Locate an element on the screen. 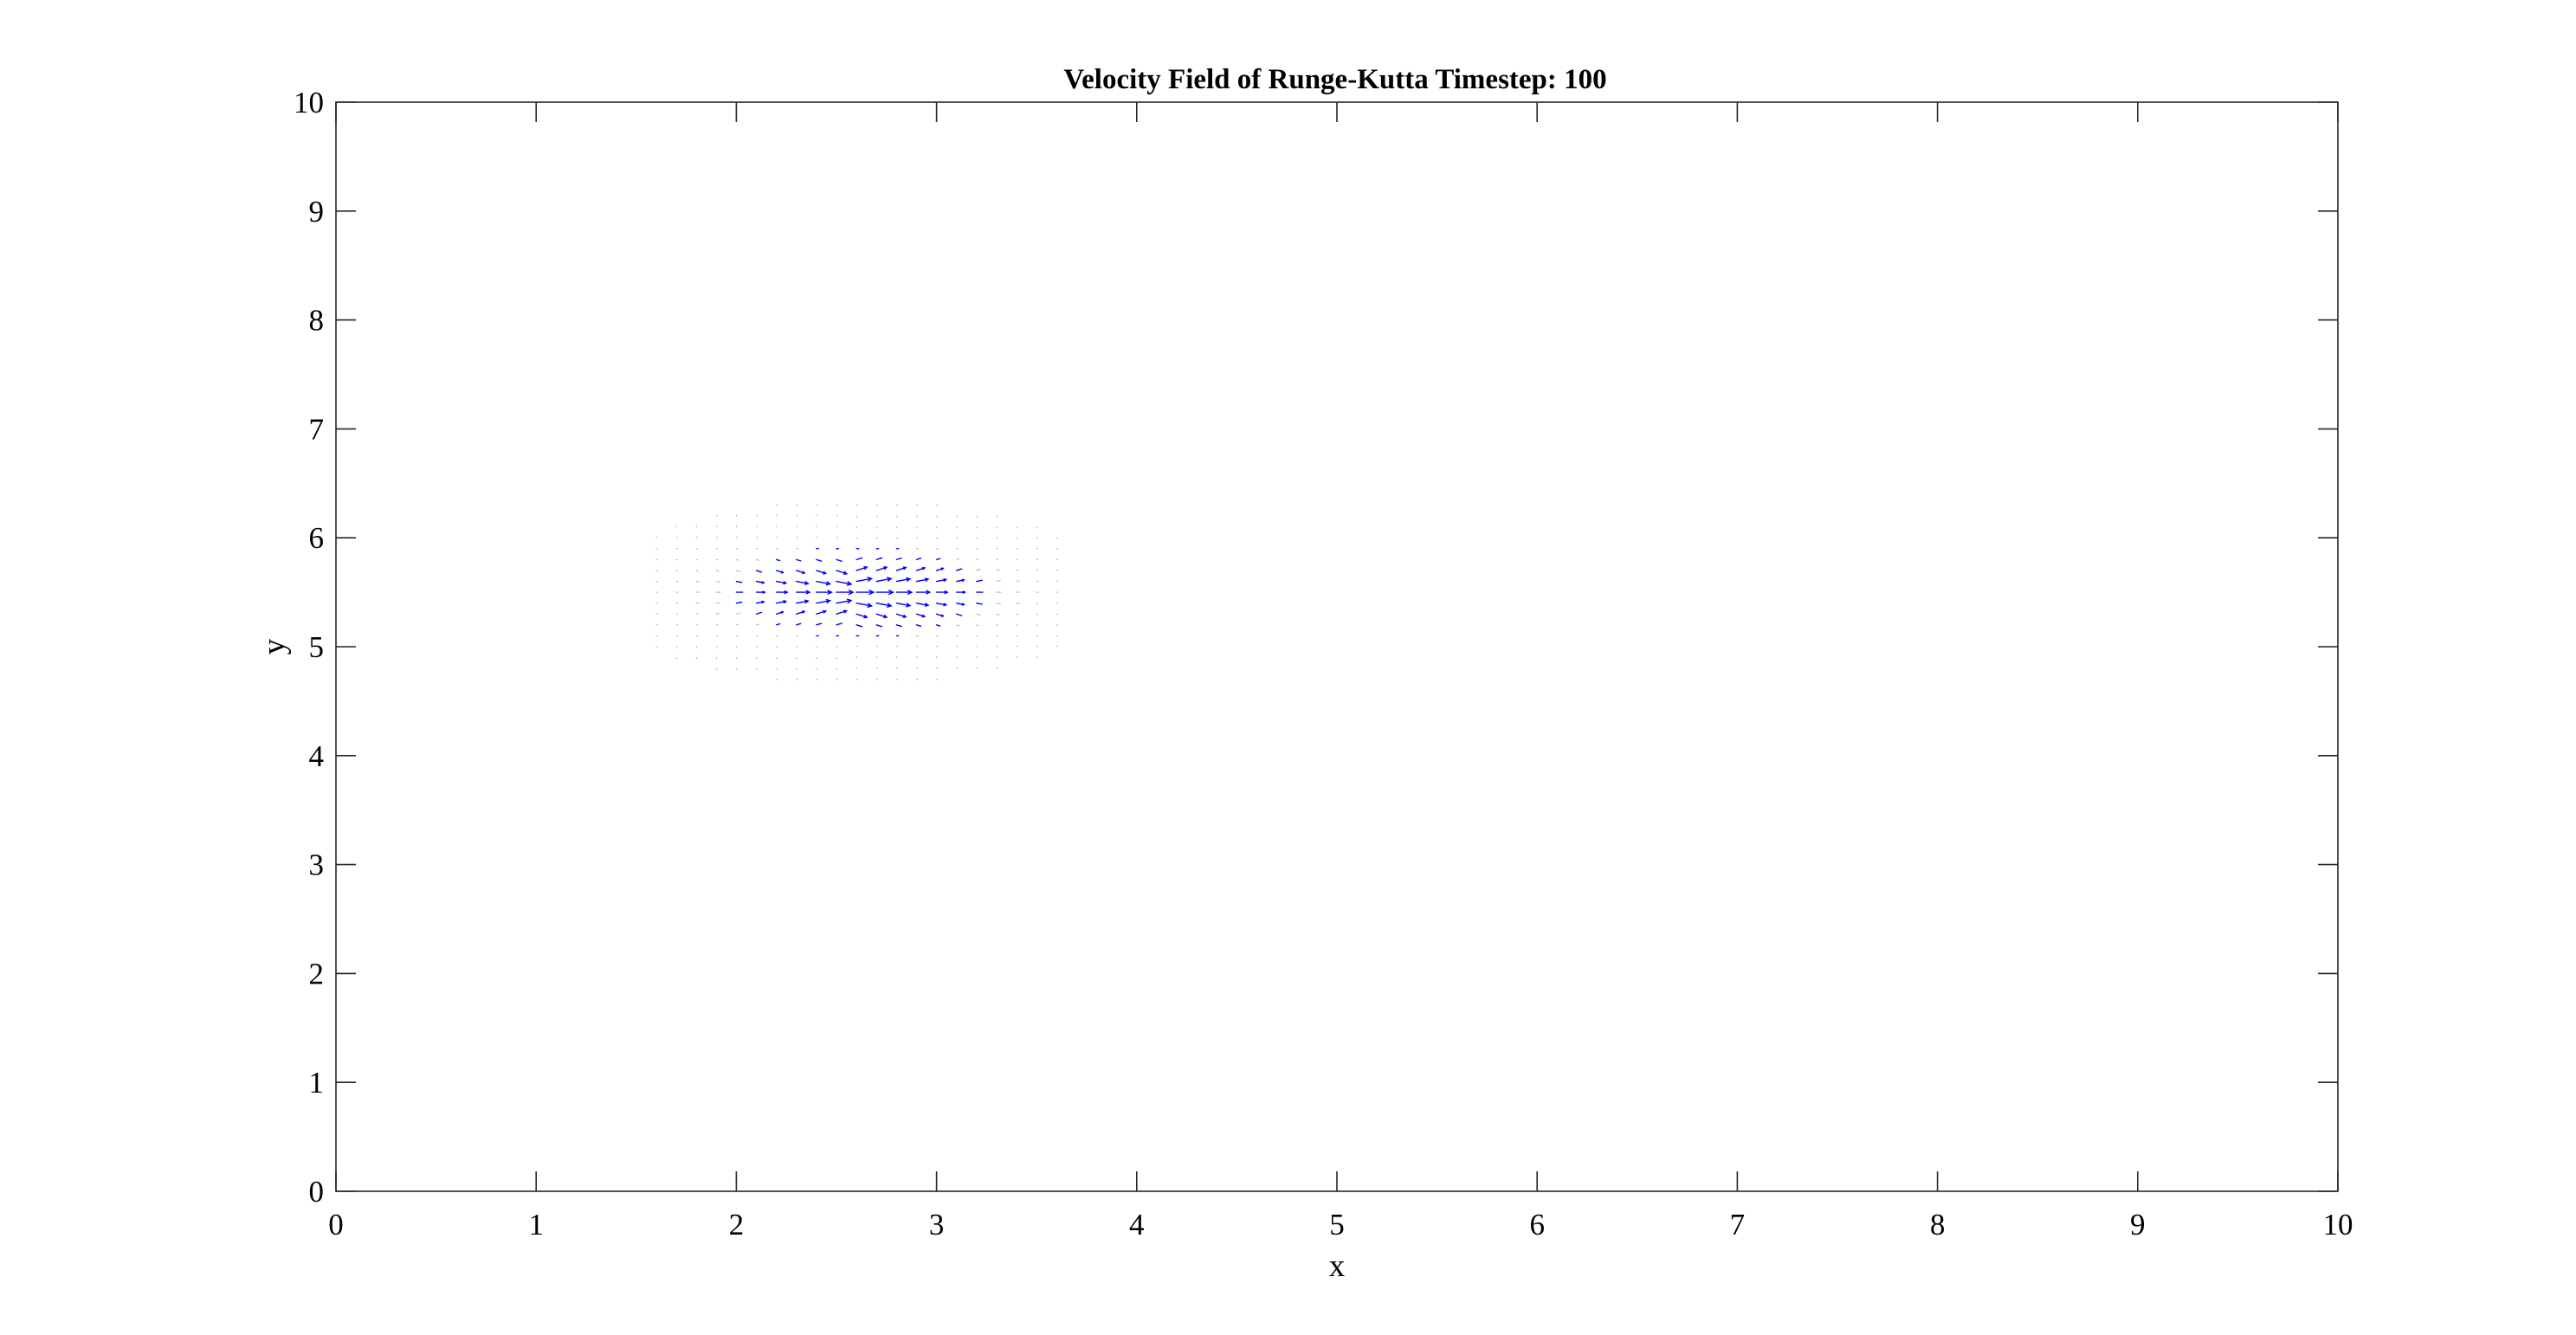 The height and width of the screenshot is (1335, 2576). y-tick-label: 4 is located at coordinates (317, 756).